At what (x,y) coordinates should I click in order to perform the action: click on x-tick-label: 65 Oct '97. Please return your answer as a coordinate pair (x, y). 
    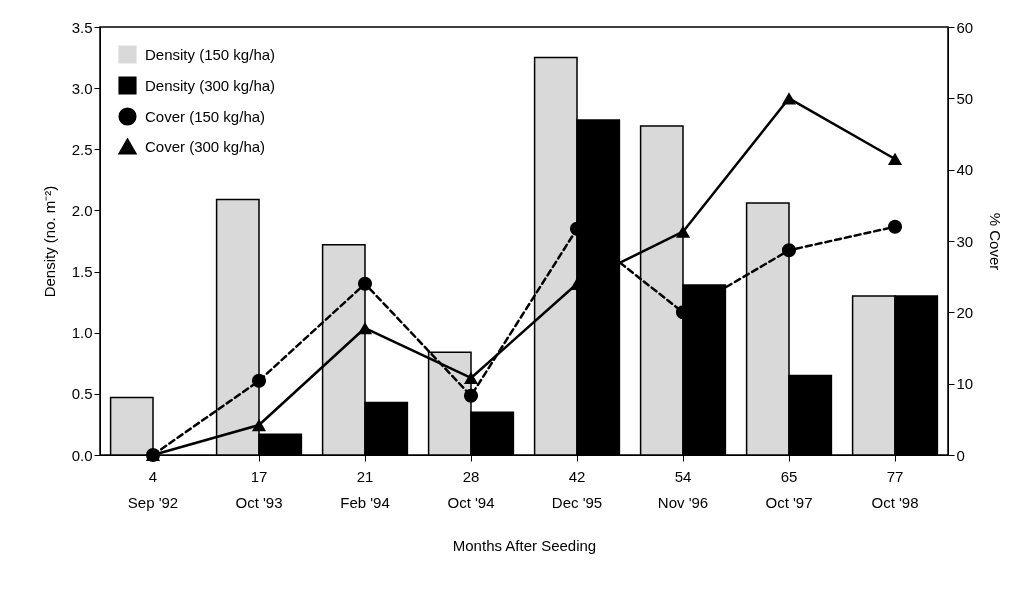
    Looking at the image, I should click on (789, 489).